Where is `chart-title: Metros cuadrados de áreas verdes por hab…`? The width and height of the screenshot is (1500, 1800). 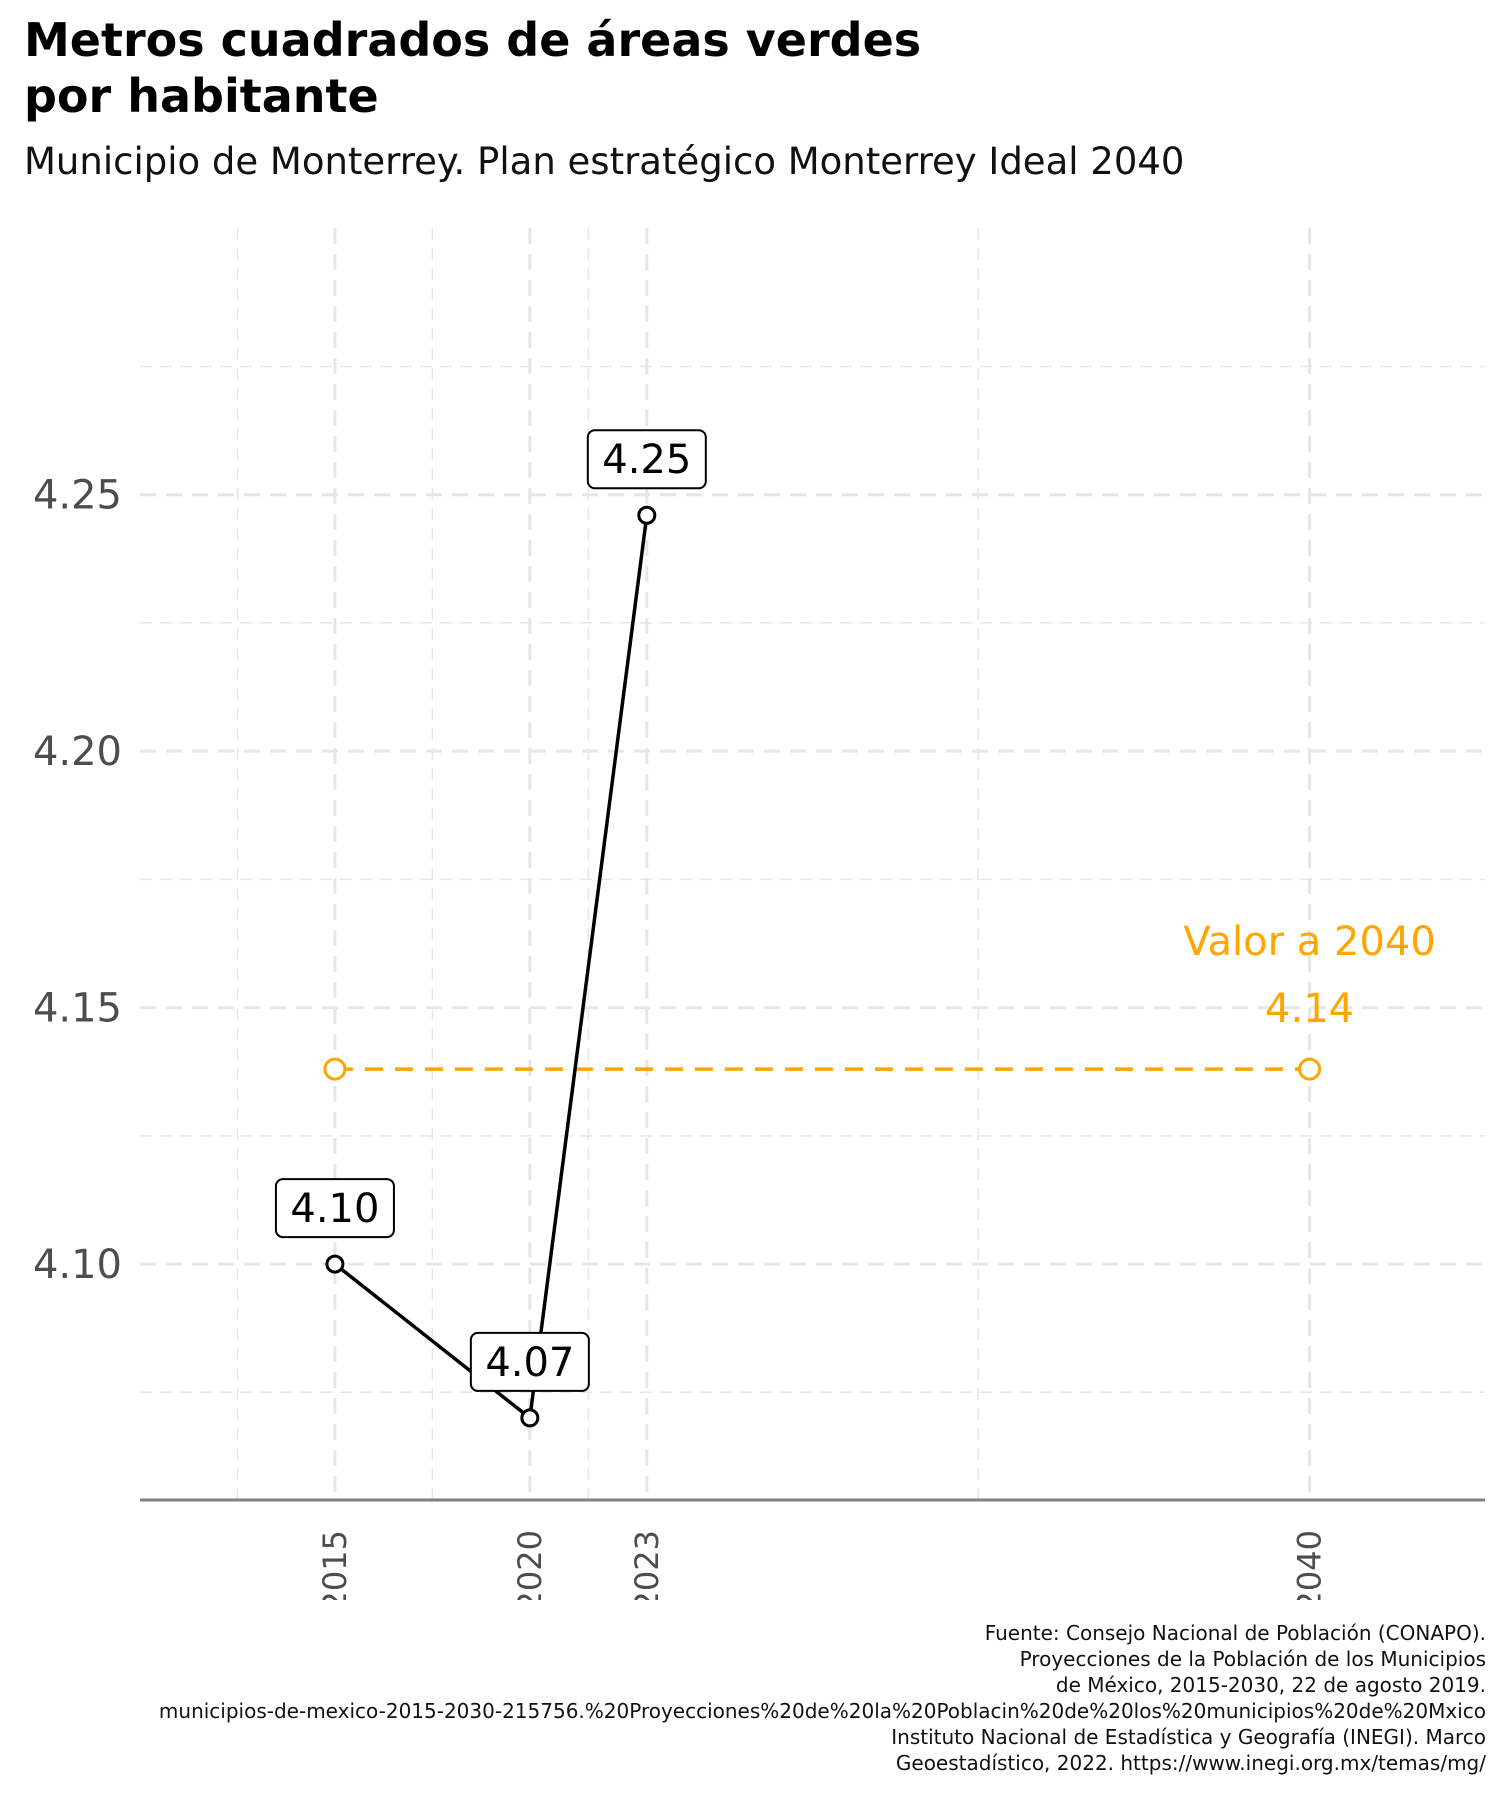 chart-title: Metros cuadrados de áreas verdes por hab… is located at coordinates (724, 68).